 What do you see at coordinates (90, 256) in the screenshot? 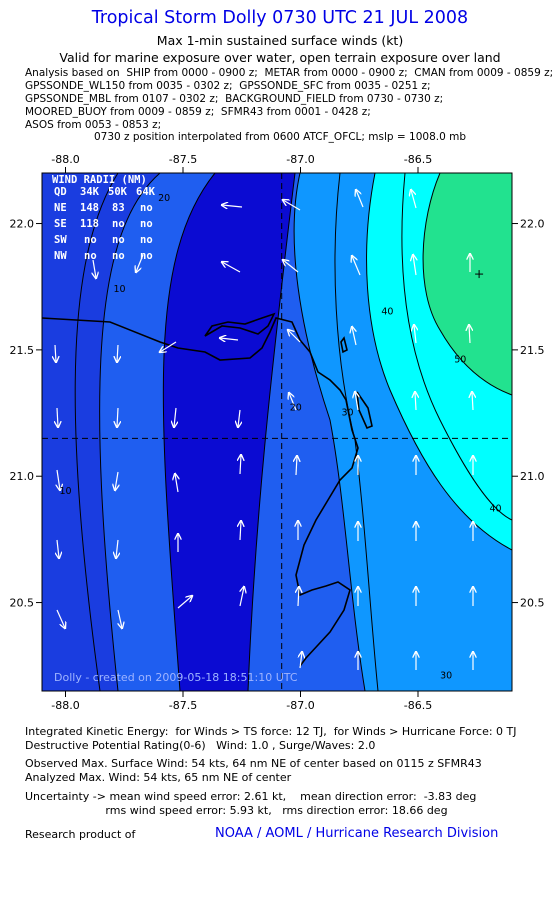
I see `wind-radii-nw-34k: no` at bounding box center [90, 256].